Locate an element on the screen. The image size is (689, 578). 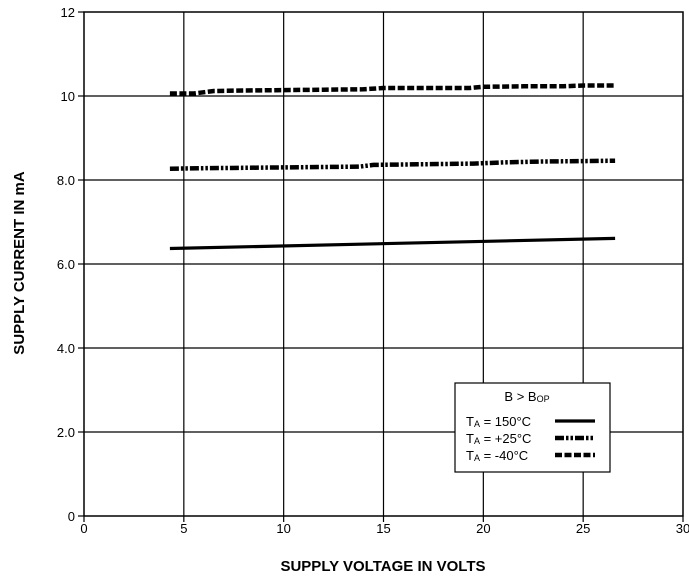
y-tick-label: 12 is located at coordinates (68, 12).